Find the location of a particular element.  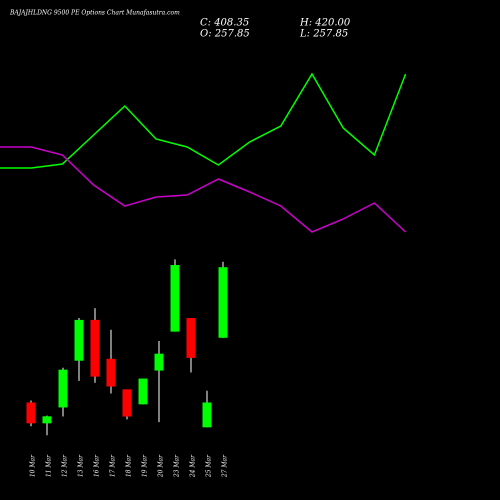

x-tick-label: 19 Mar is located at coordinates (145, 465).